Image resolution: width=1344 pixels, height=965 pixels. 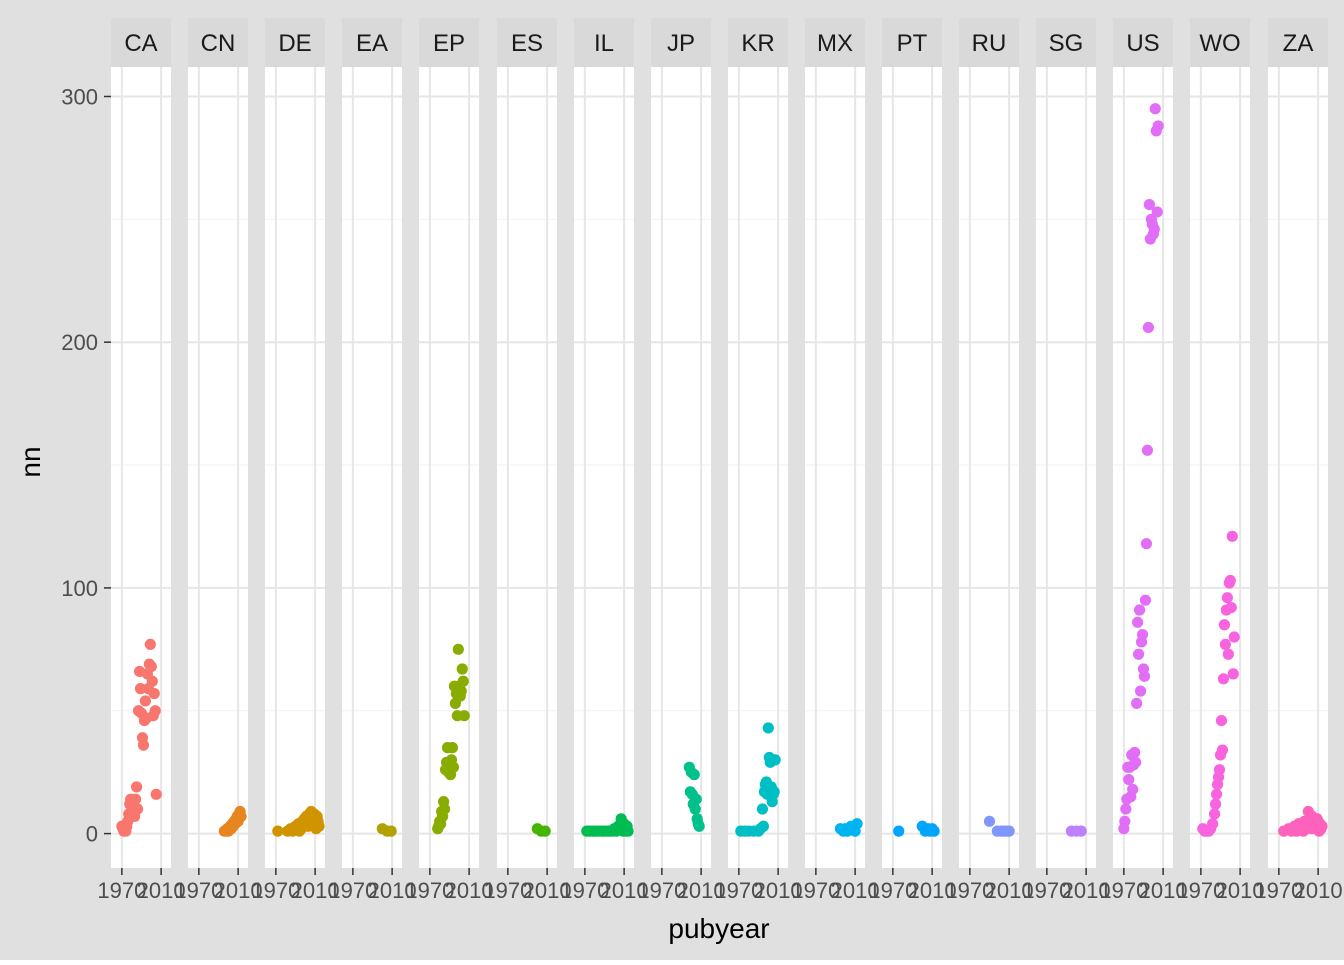 I want to click on y-tick-label: 100, so click(x=79, y=588).